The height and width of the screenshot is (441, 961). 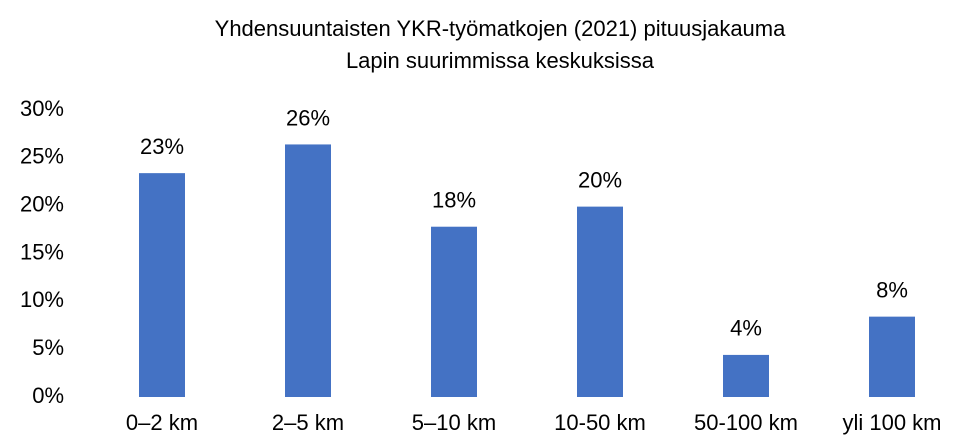 I want to click on x-tick-label: 10-50 km, so click(x=600, y=422).